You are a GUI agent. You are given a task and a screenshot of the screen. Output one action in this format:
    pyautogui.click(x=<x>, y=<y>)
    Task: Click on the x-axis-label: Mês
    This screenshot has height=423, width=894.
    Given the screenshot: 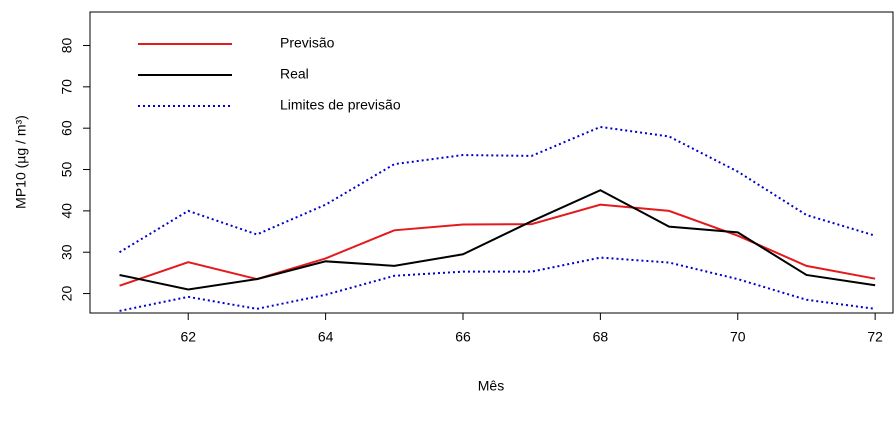 What is the action you would take?
    pyautogui.click(x=491, y=386)
    